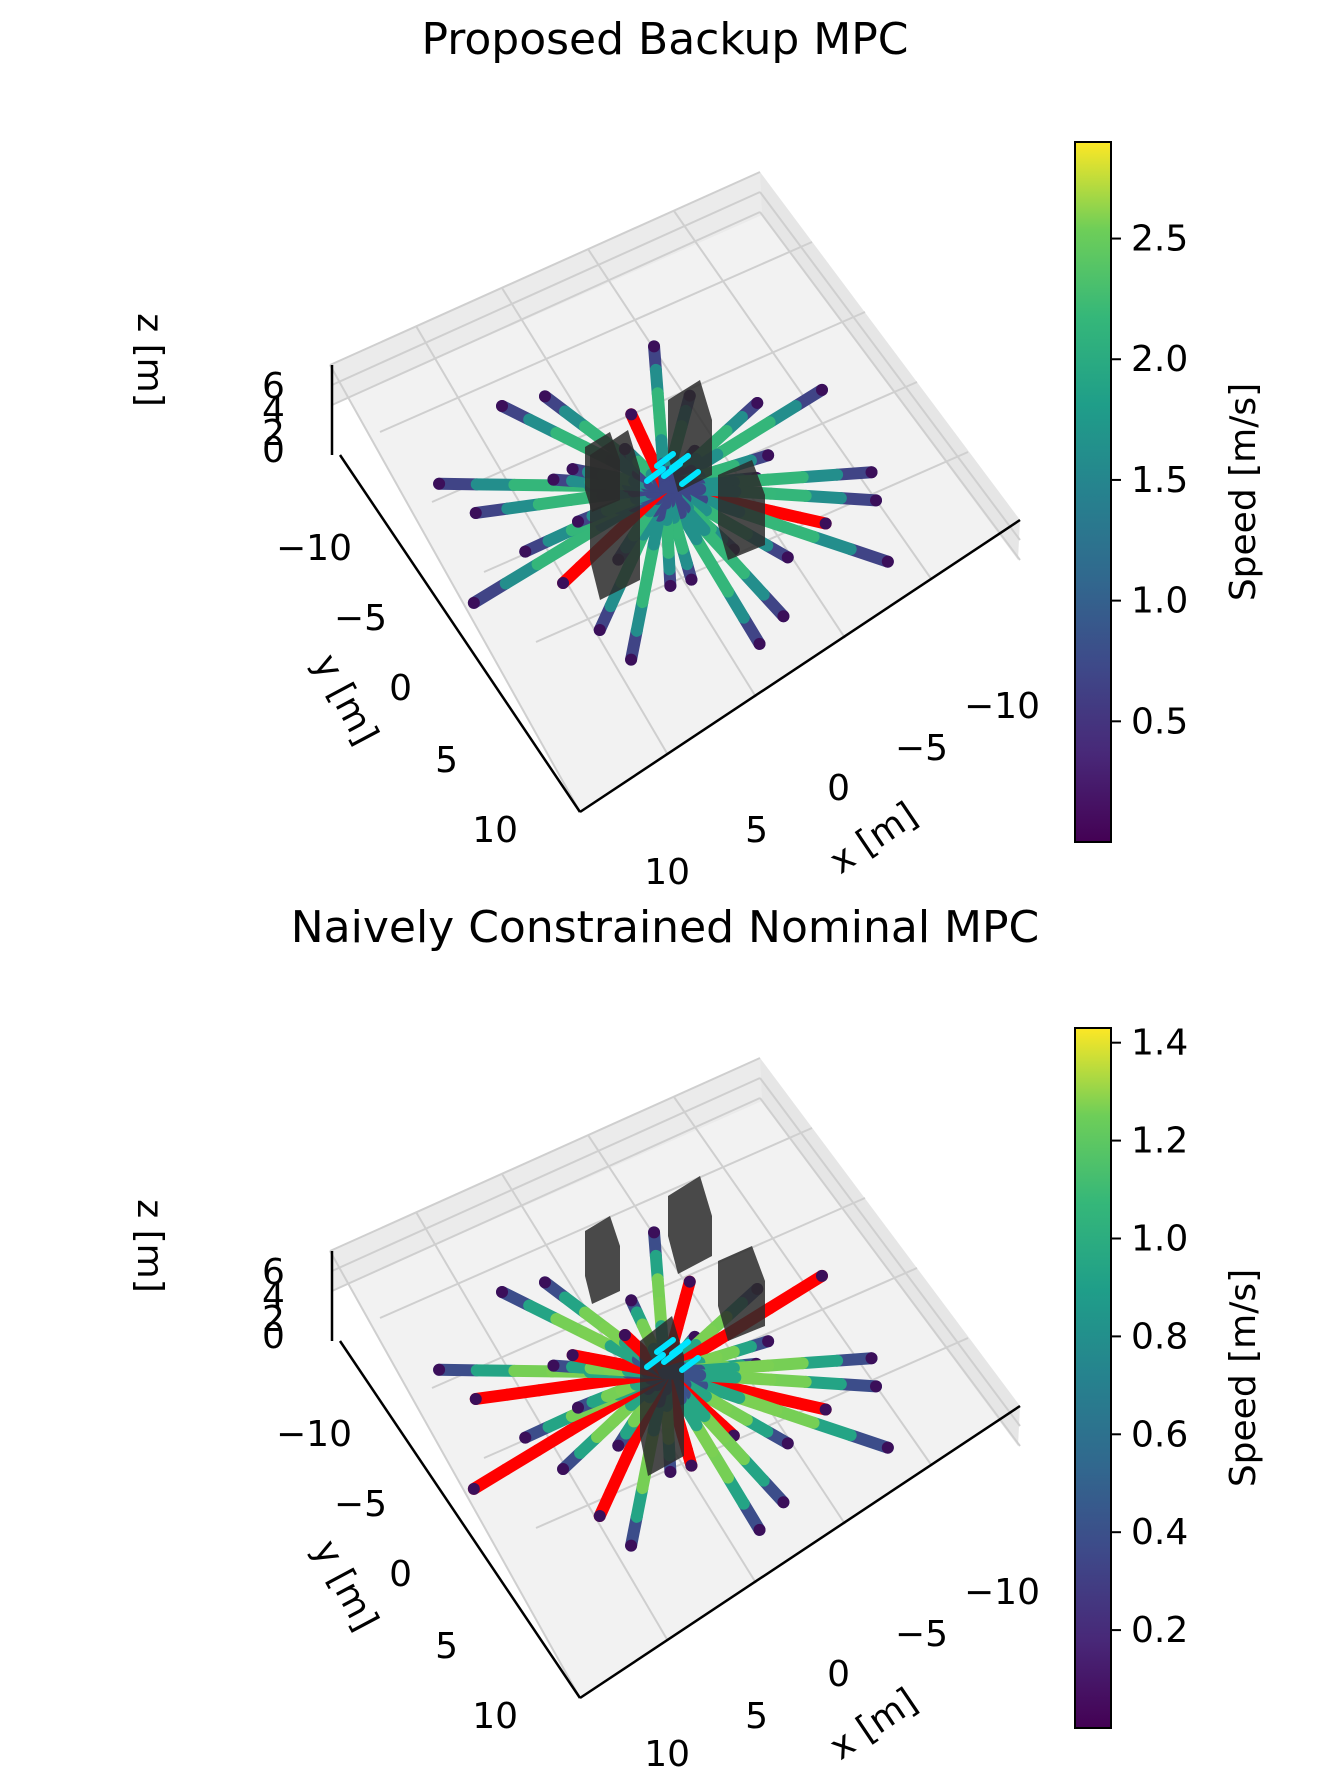  I want to click on colorbar: 0.5 1.0 1.5 2.0 2.5 Speed [m/s], so click(1169, 492).